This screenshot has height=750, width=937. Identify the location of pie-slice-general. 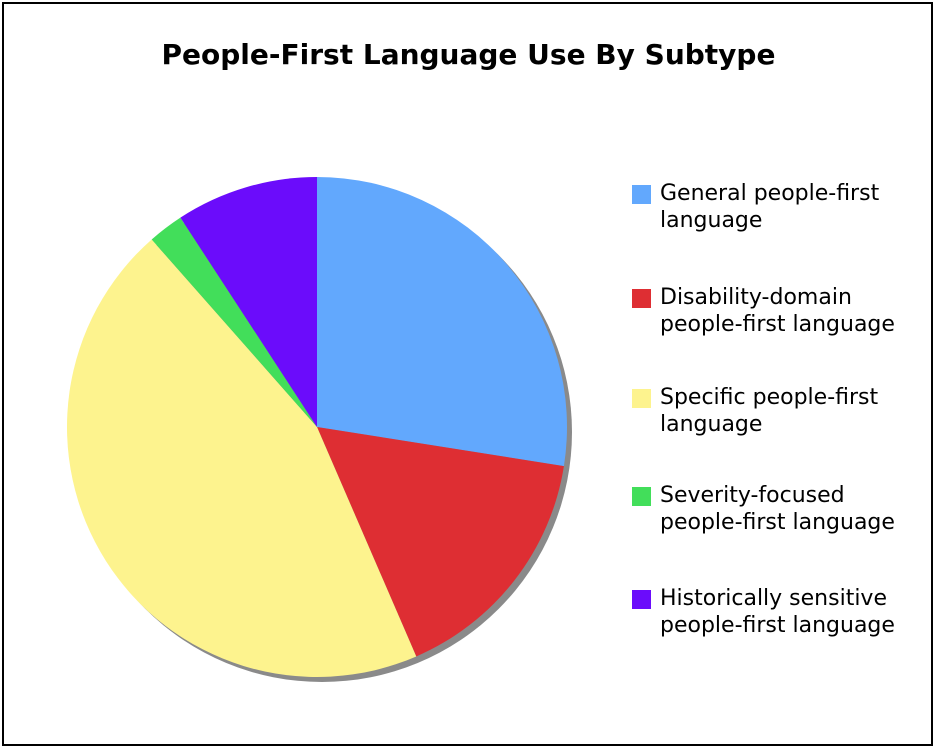
(442, 322).